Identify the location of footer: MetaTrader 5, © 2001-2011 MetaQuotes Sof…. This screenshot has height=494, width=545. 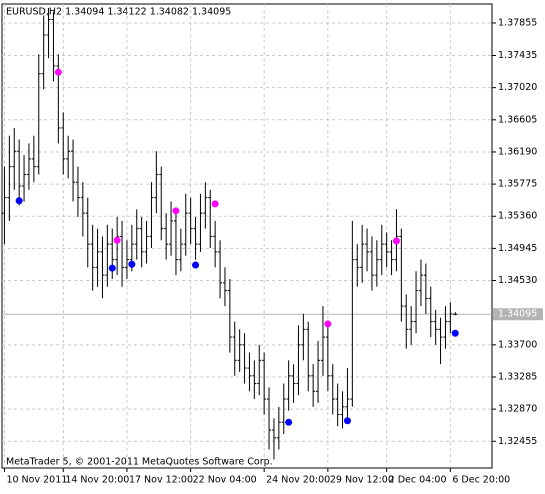
(139, 462).